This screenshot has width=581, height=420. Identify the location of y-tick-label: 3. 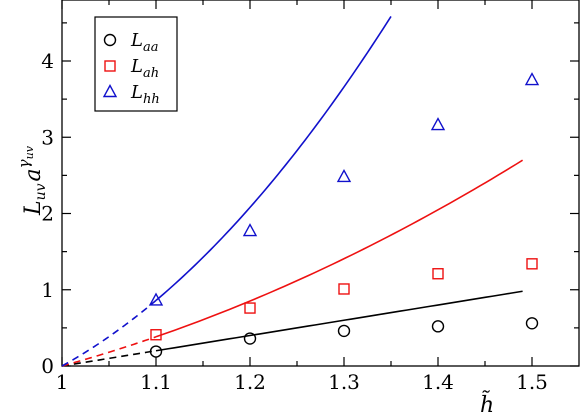
(47, 137).